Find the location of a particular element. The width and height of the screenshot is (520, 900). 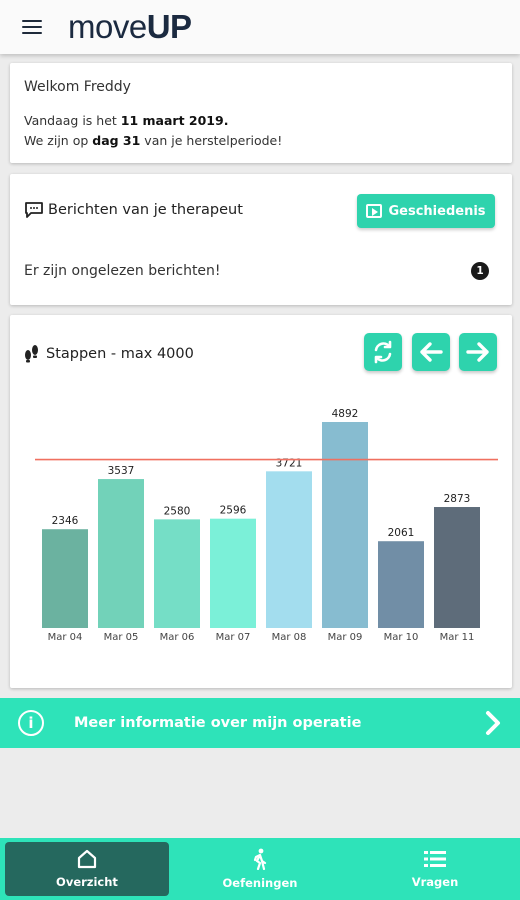

chart-x-tick-label: Mar 09 is located at coordinates (345, 637).